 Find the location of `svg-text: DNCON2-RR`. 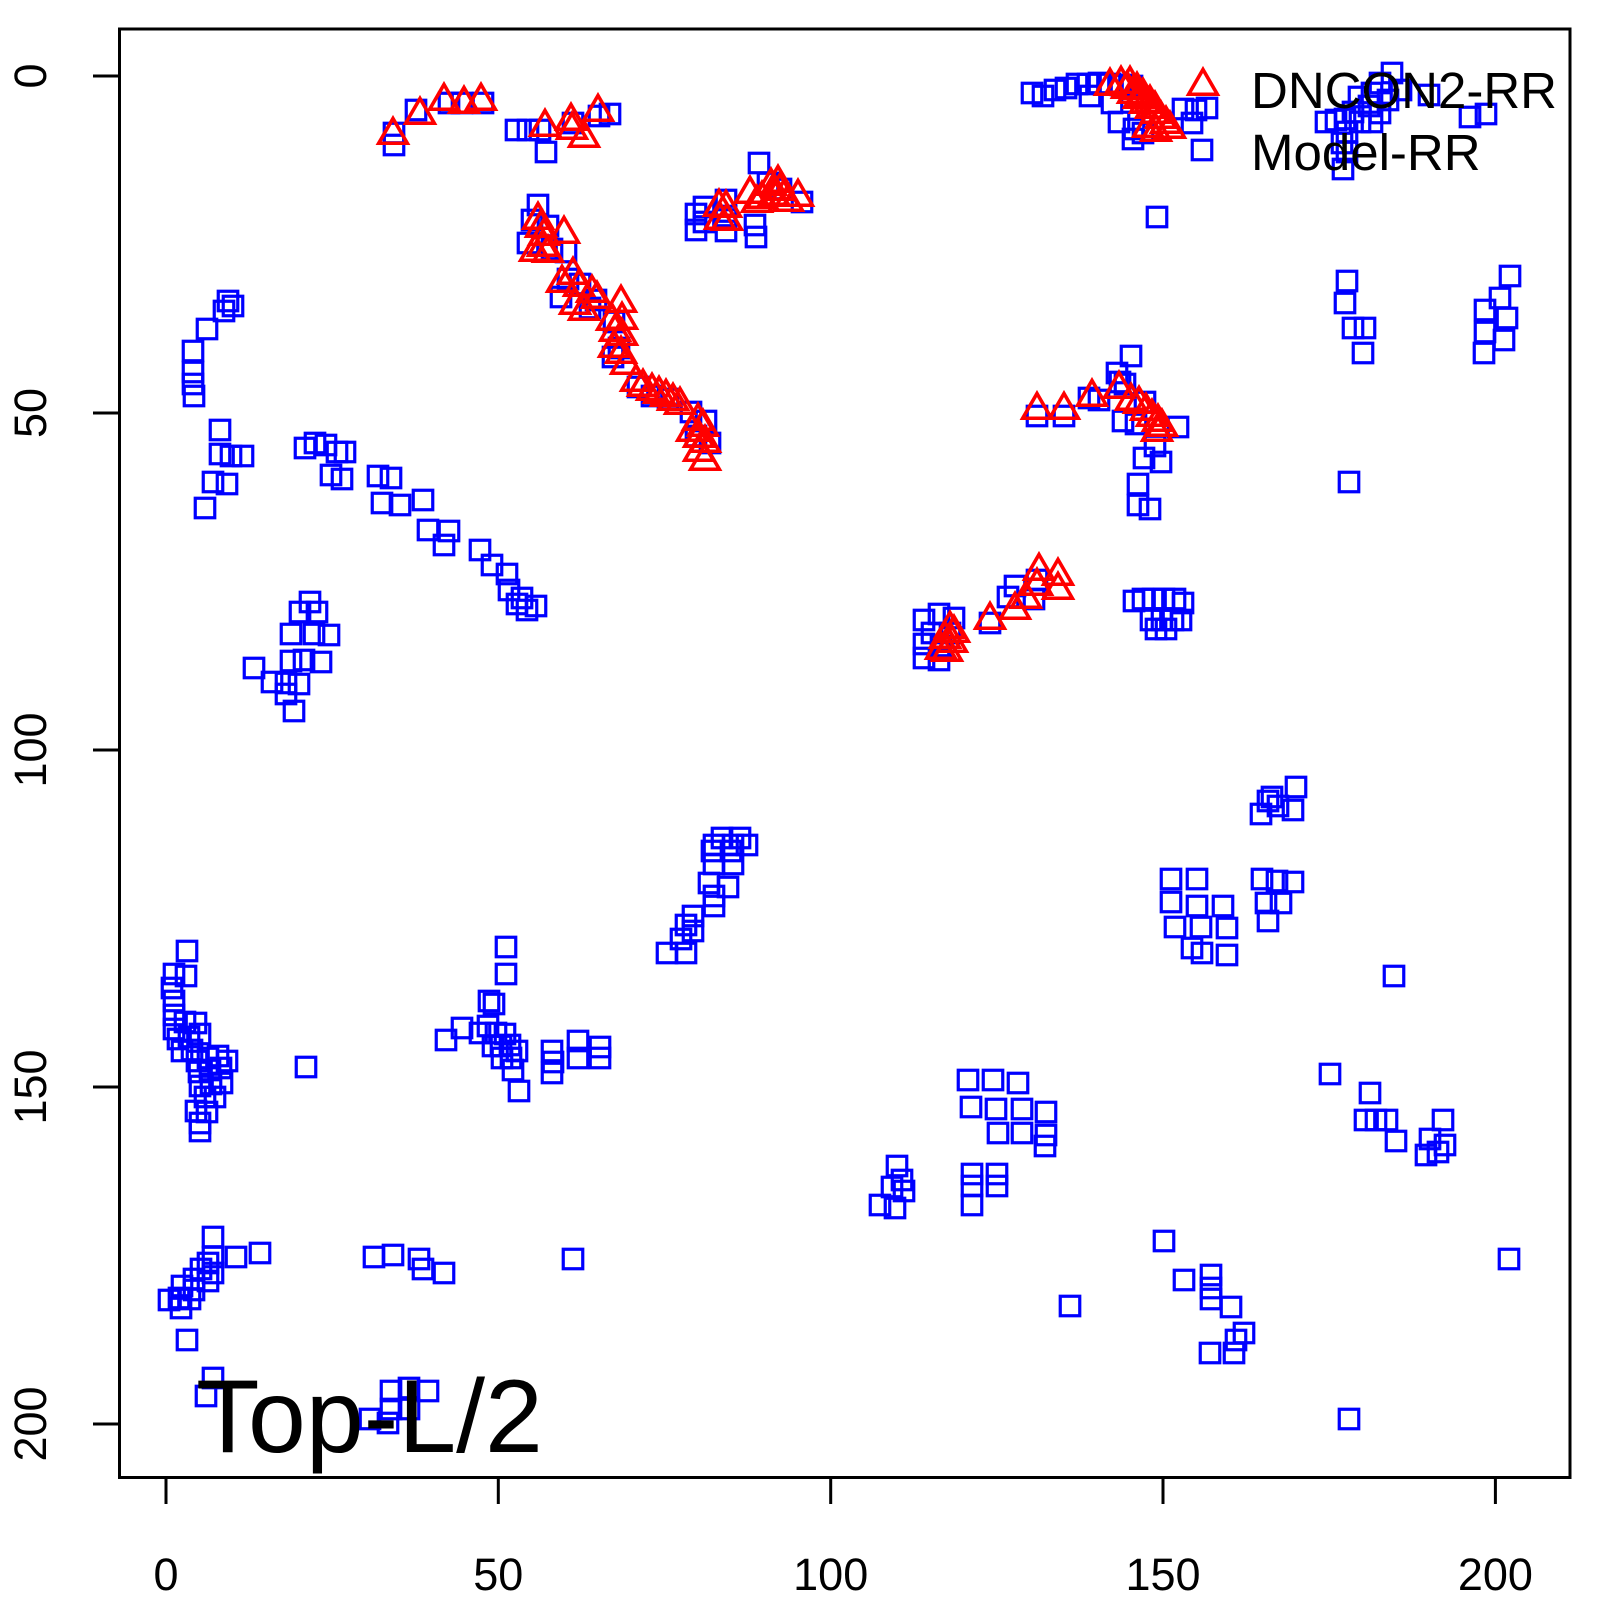

svg-text: DNCON2-RR is located at coordinates (1404, 90).